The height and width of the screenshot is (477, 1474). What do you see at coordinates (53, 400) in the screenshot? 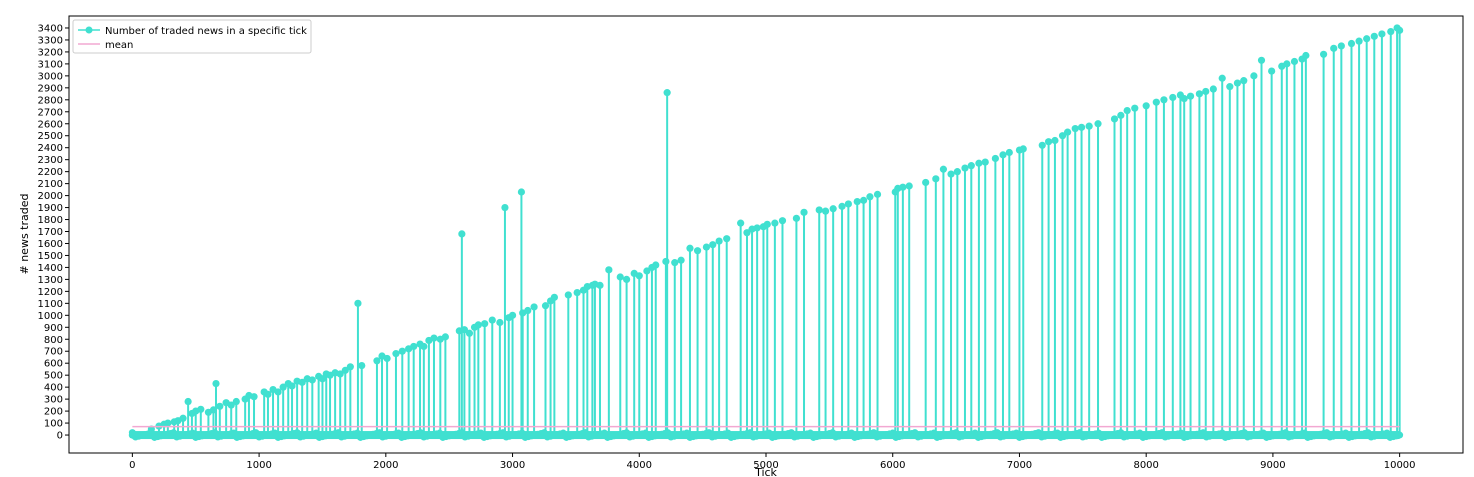
I see `y-tick-label: 300` at bounding box center [53, 400].